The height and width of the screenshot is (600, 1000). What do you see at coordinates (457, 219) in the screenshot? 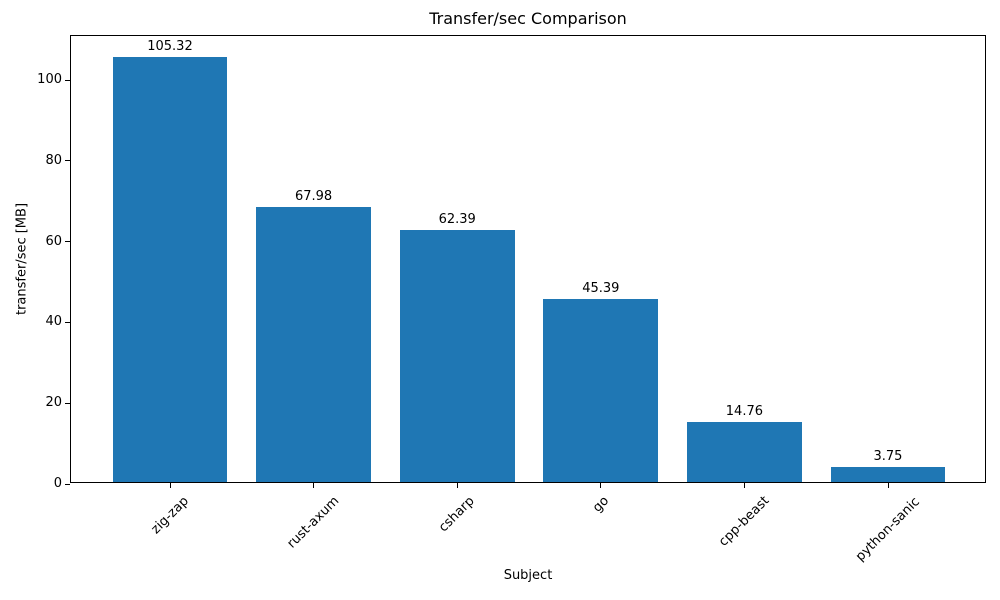
I see `bar-value-label: 62.39` at bounding box center [457, 219].